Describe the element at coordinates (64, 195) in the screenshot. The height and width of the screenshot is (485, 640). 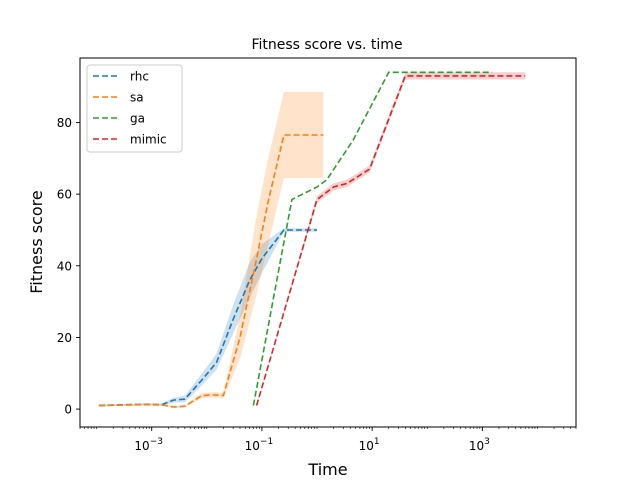
I see `y-tick-label: 60` at that location.